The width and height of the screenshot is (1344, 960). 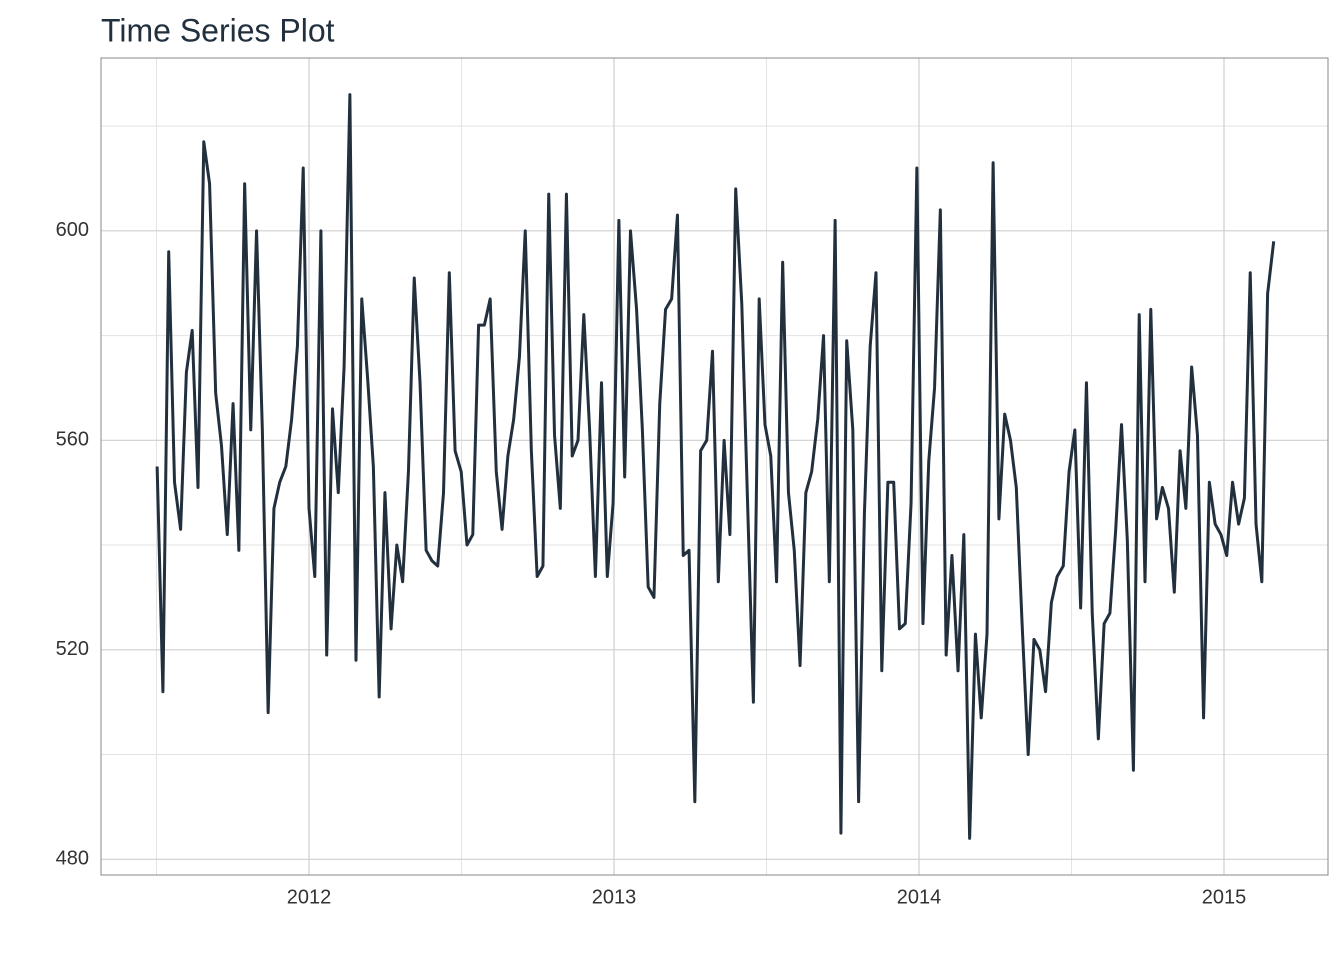 What do you see at coordinates (72, 649) in the screenshot?
I see `y-tick-label: 520` at bounding box center [72, 649].